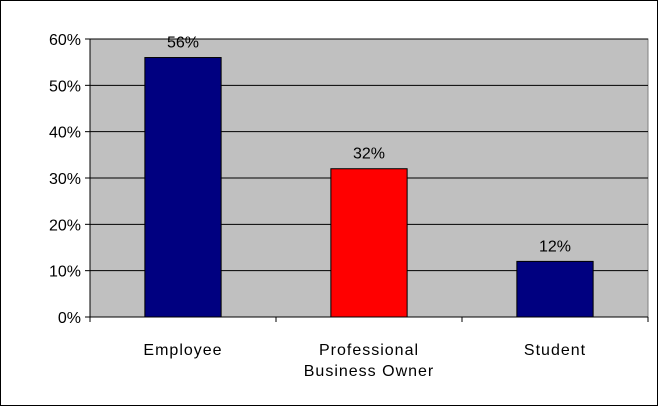 Image resolution: width=658 pixels, height=410 pixels. Describe the element at coordinates (182, 350) in the screenshot. I see `x-category-label: Employee` at that location.